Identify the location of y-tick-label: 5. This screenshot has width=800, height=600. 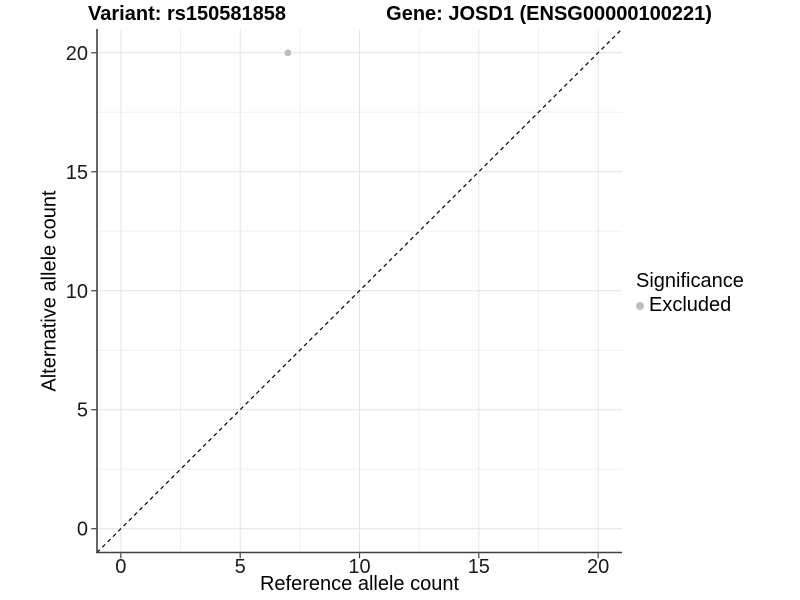
(82, 411).